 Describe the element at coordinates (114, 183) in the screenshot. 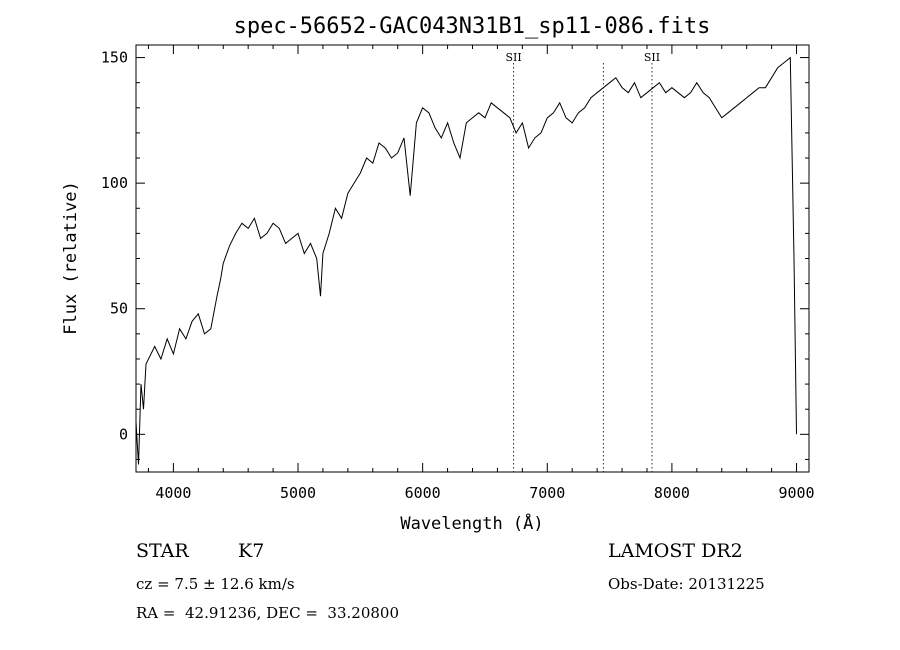

I see `y-tick-label: 100` at that location.